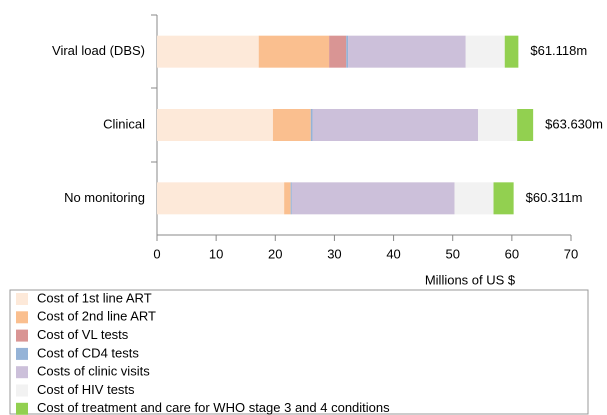  Describe the element at coordinates (216, 253) in the screenshot. I see `x-tick-label: 10` at that location.